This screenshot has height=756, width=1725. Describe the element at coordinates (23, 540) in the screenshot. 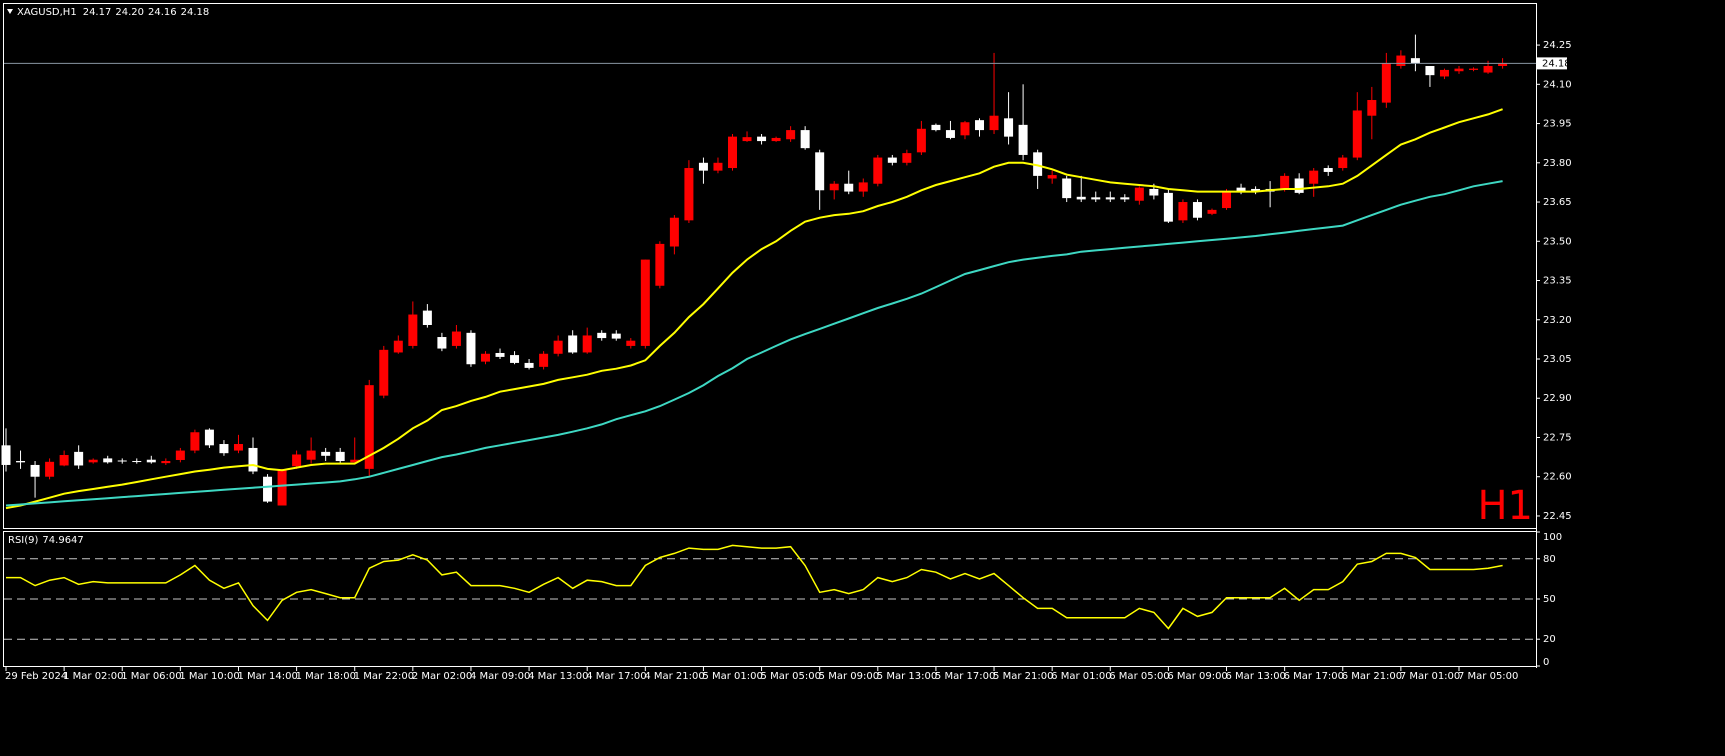

I see `rsi-label: RSI(9)` at that location.